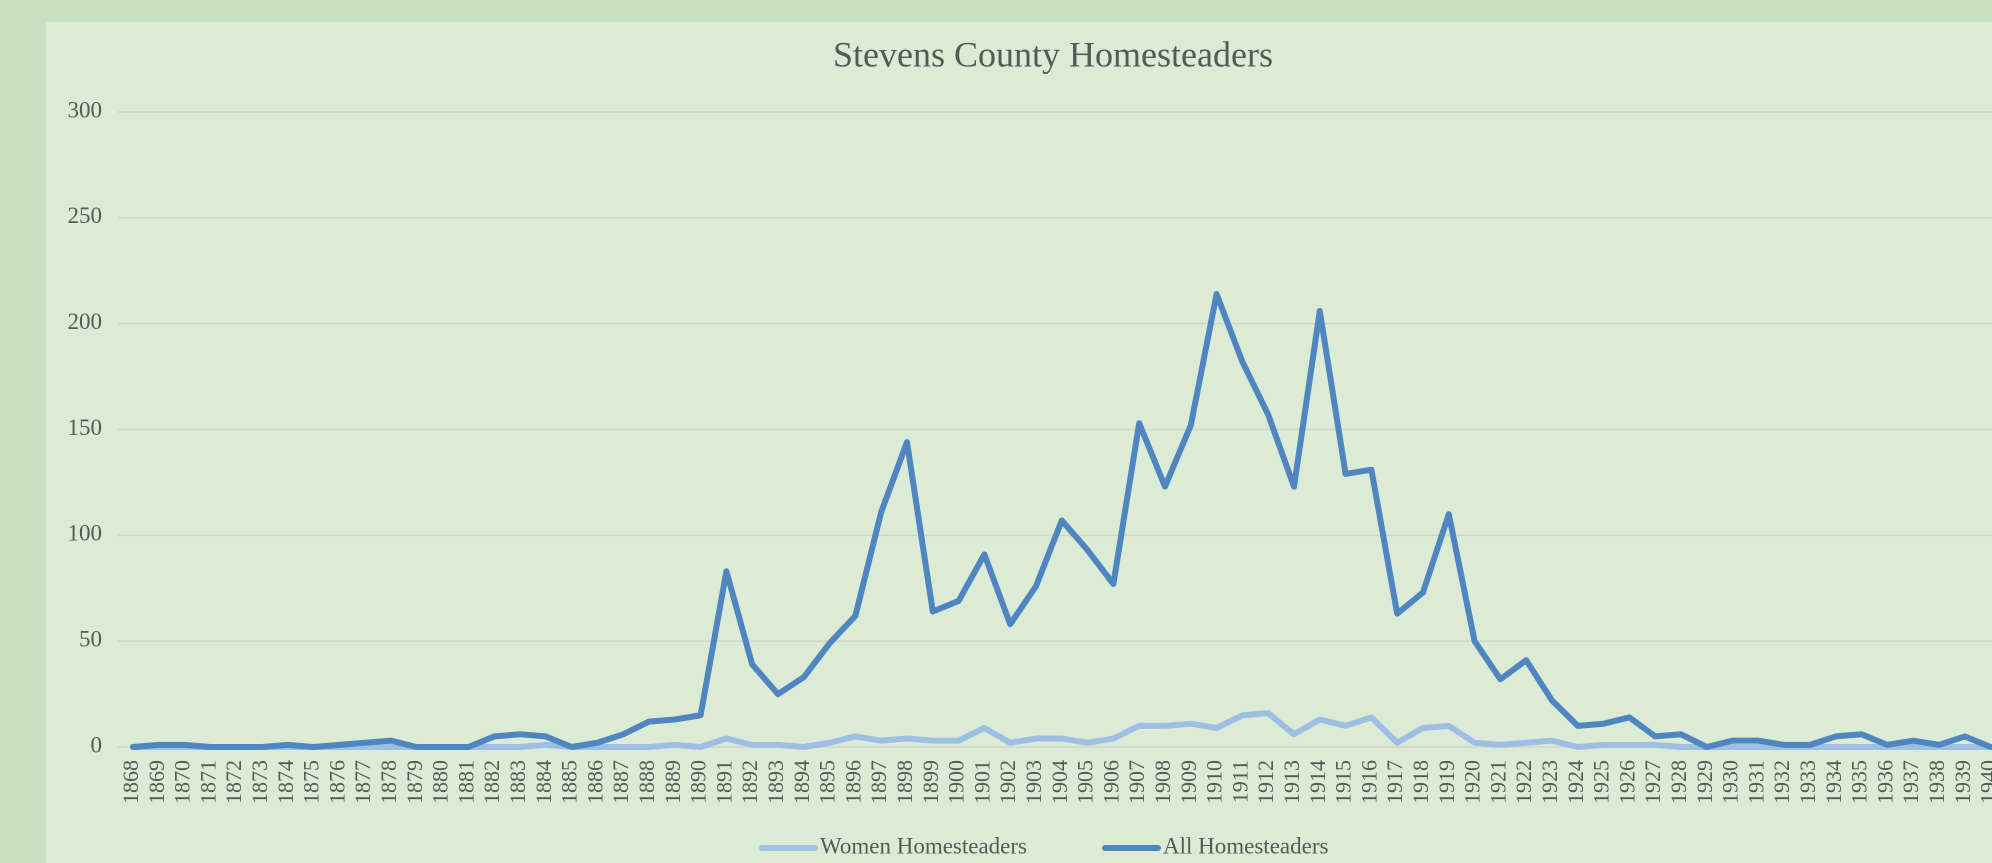 The height and width of the screenshot is (863, 1992). Describe the element at coordinates (904, 782) in the screenshot. I see `x-tick-label: 1898` at that location.